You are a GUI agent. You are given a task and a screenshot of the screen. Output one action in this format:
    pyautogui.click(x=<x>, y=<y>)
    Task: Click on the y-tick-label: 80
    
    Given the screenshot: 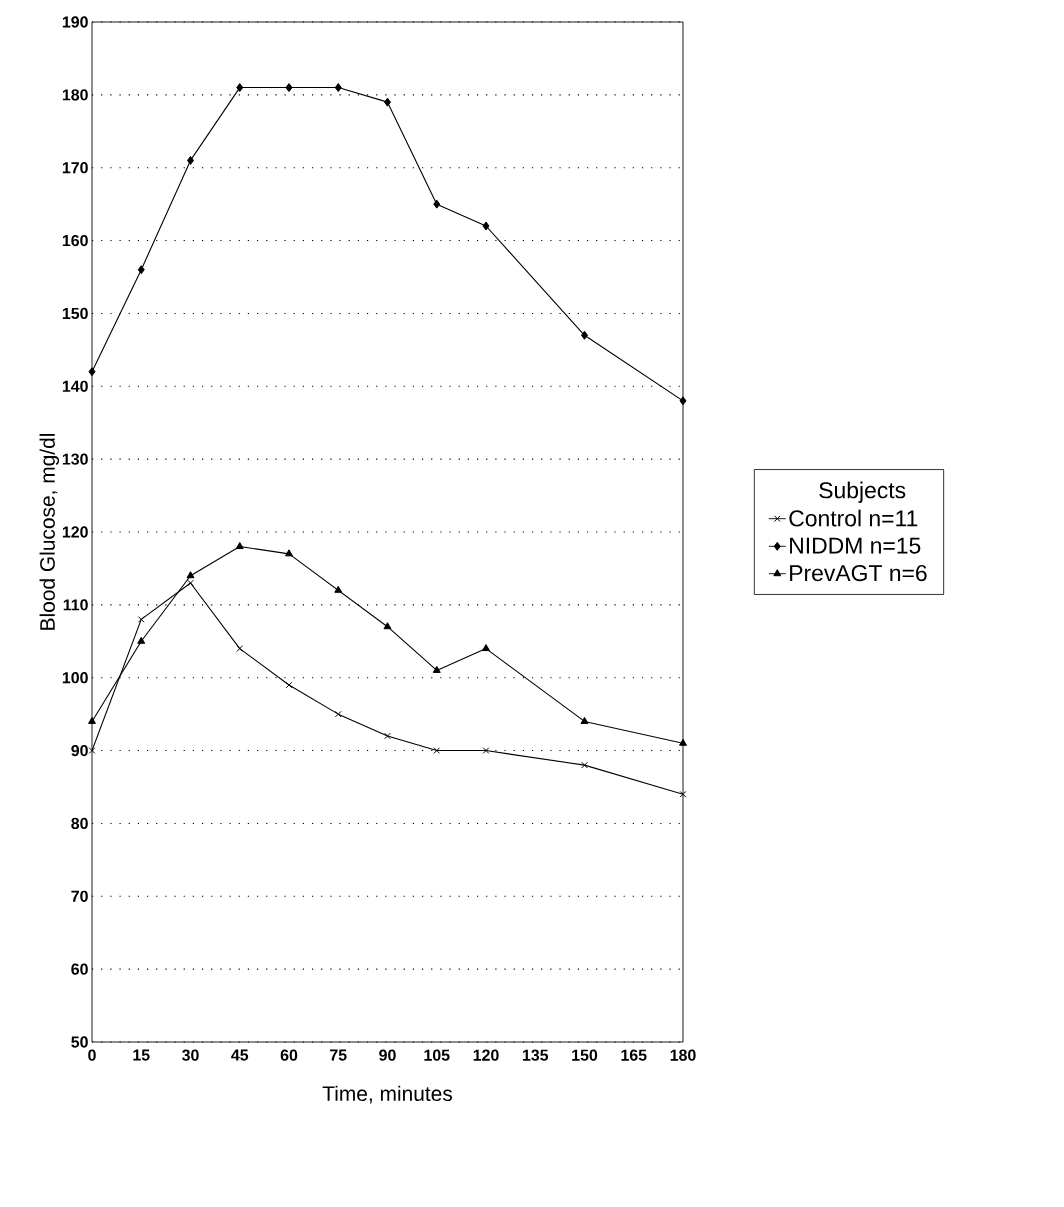 What is the action you would take?
    pyautogui.click(x=79, y=823)
    